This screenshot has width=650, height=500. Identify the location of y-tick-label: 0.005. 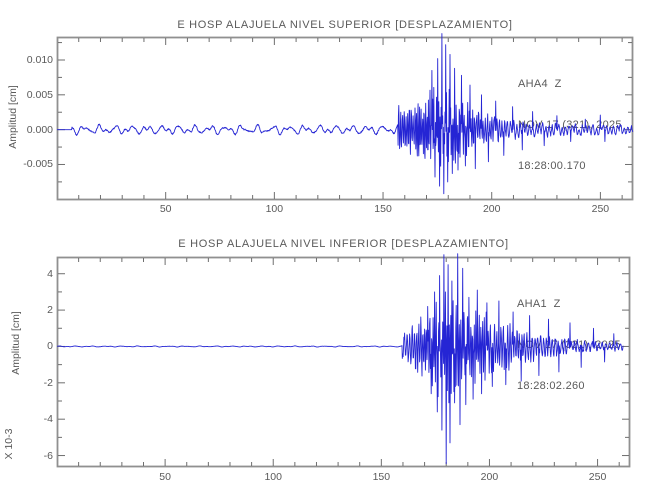
(39, 94).